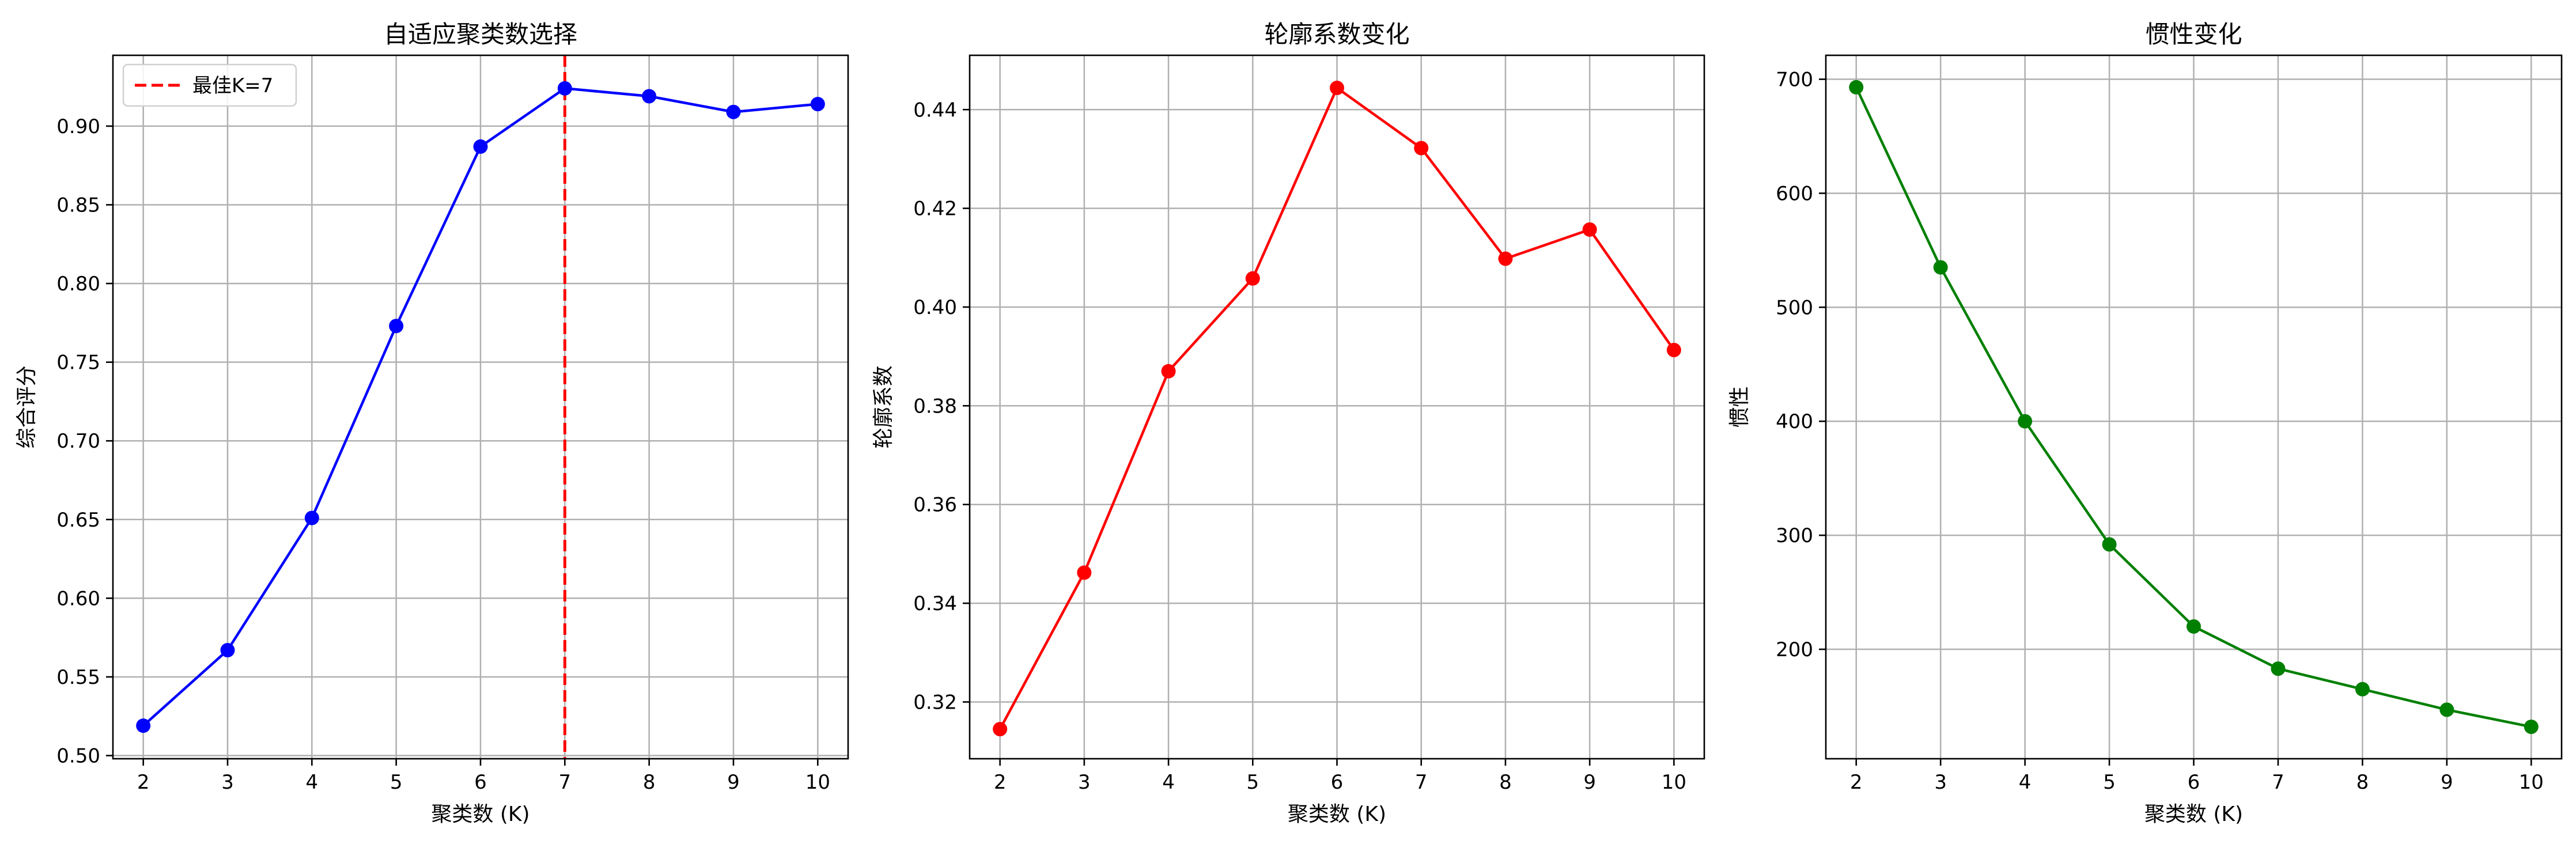  Describe the element at coordinates (935, 505) in the screenshot. I see `y-tick-label: 0.36` at that location.